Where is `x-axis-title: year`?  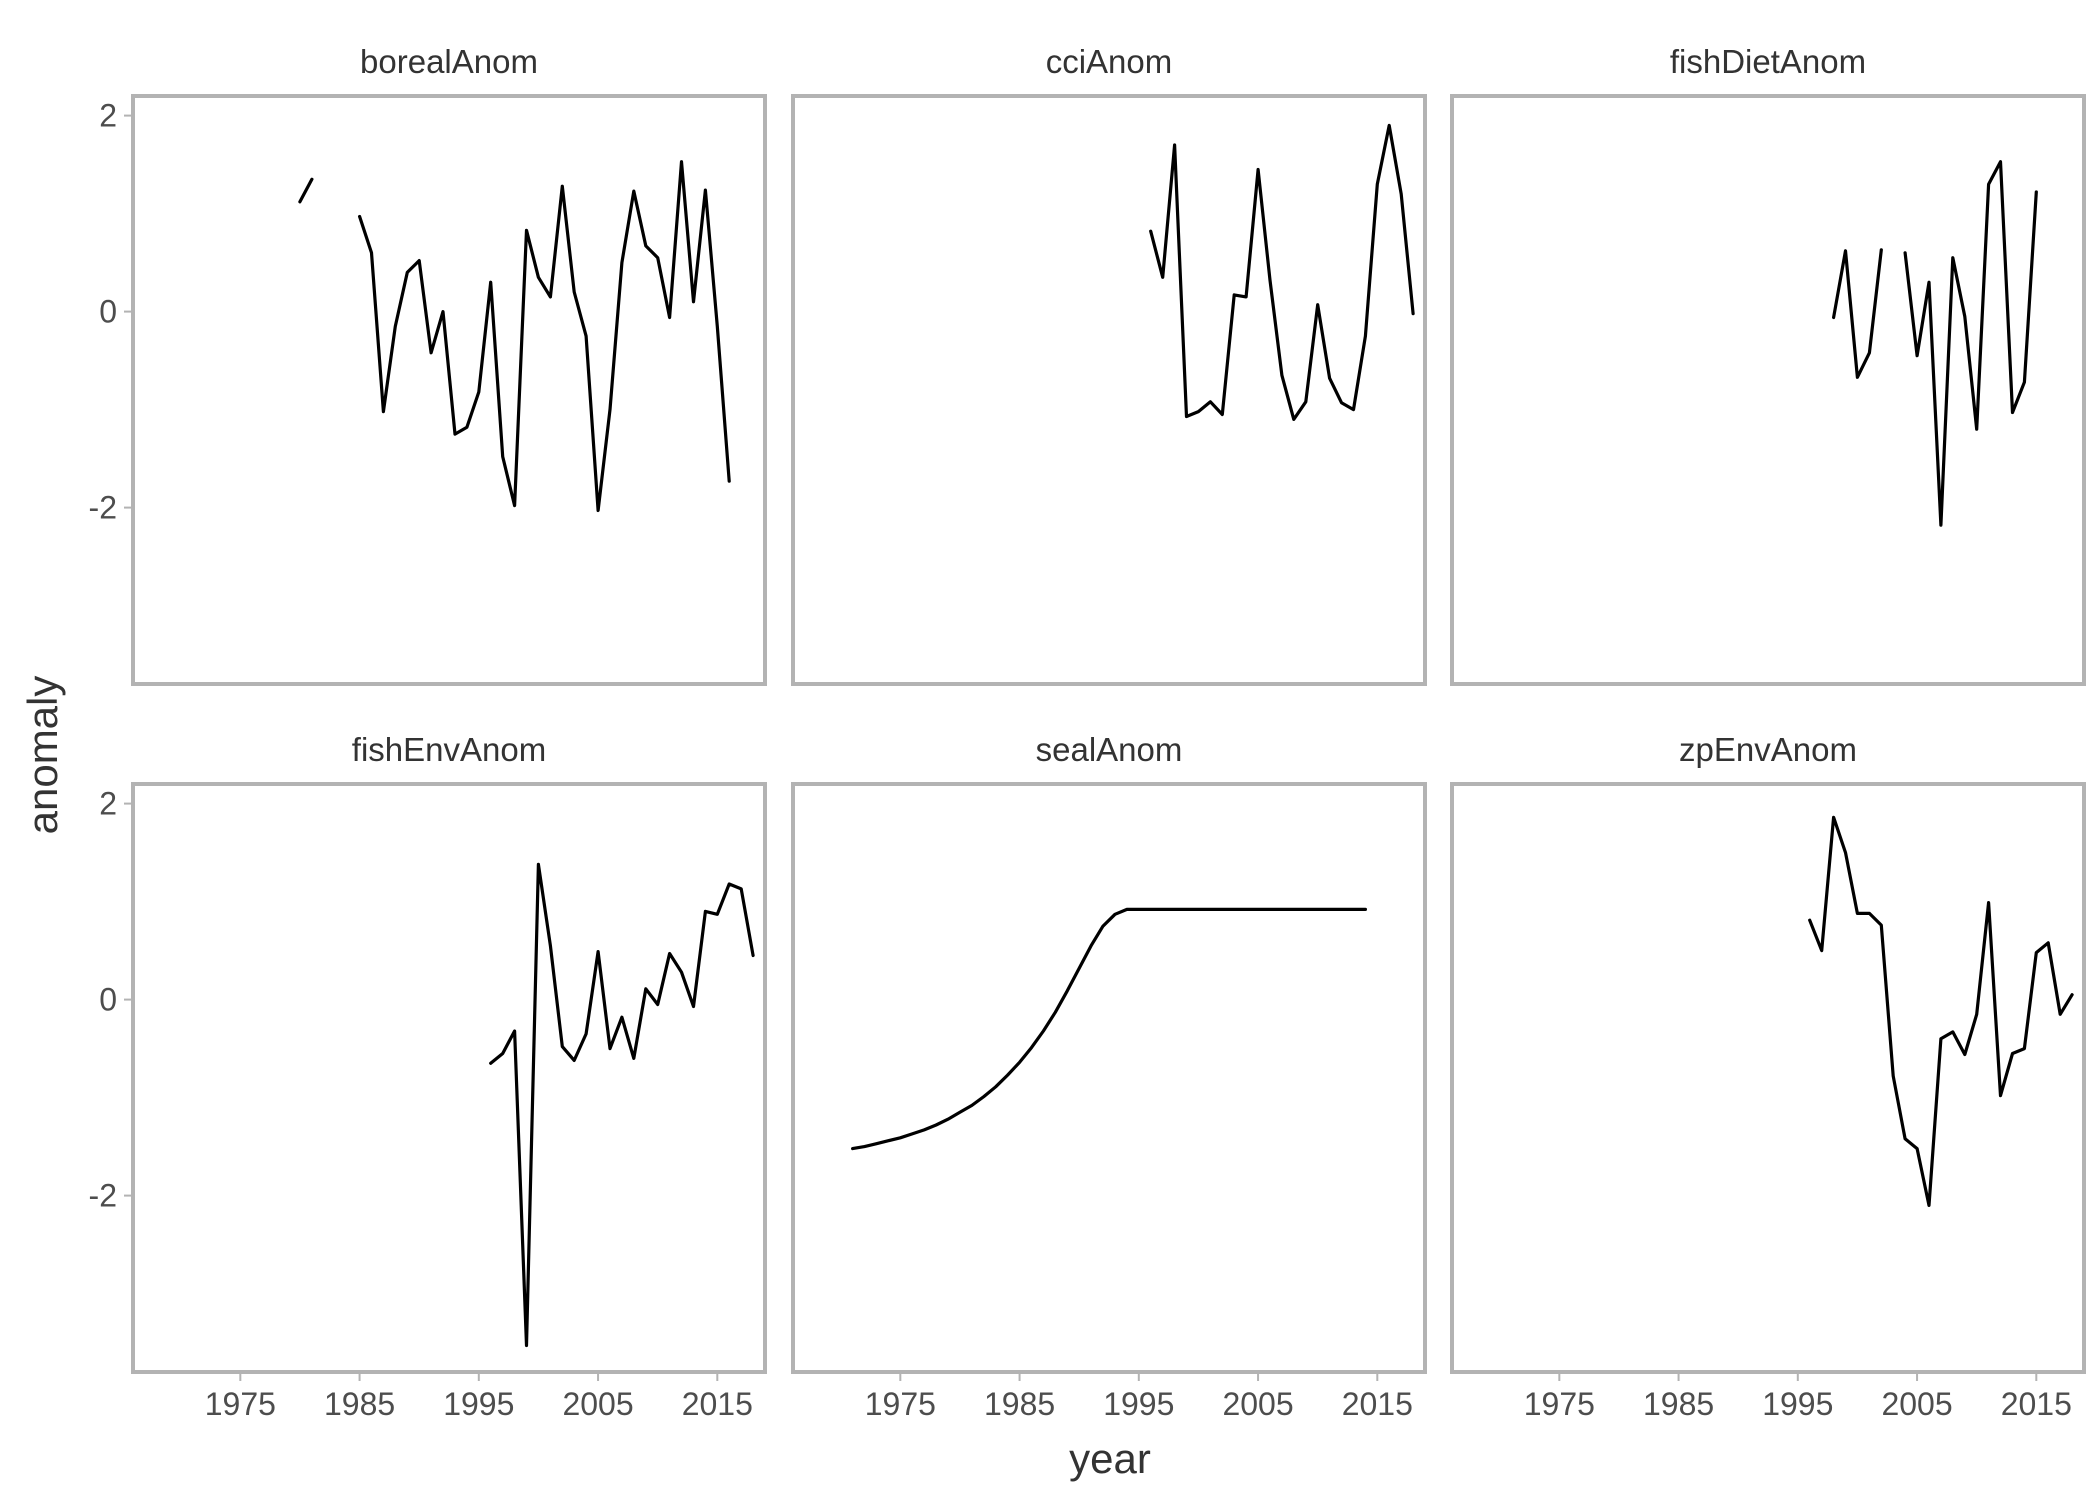
x-axis-title: year is located at coordinates (1110, 1458).